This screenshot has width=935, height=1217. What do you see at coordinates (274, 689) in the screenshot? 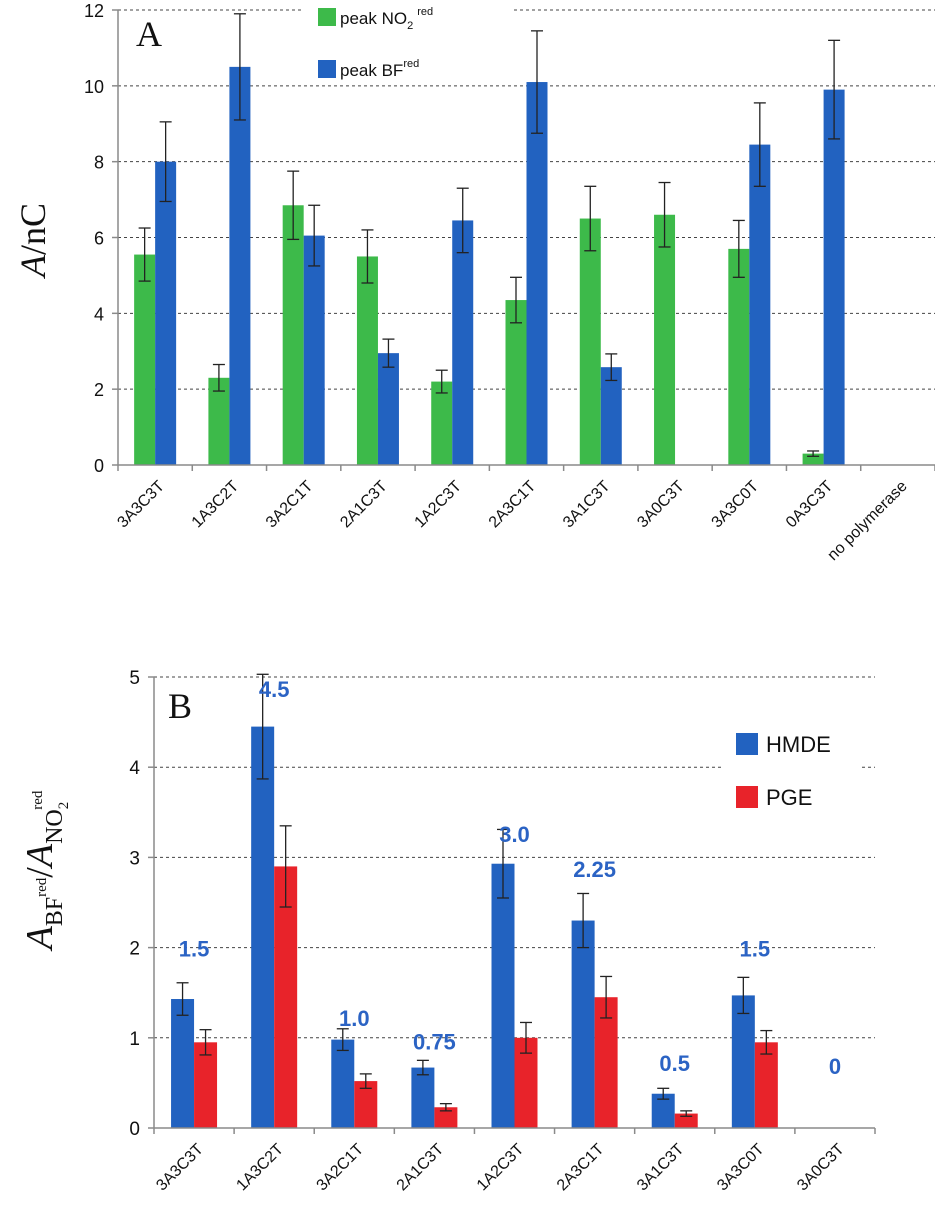
I see `ratio-annotation: 4.5` at bounding box center [274, 689].